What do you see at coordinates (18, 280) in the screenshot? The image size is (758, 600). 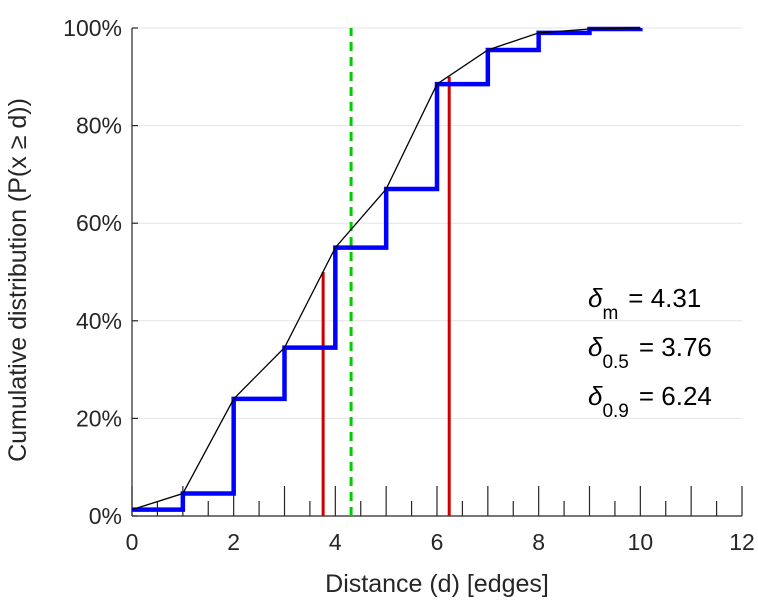 I see `y-axis-label: Cumulative distribution (P(x ≥ d))` at bounding box center [18, 280].